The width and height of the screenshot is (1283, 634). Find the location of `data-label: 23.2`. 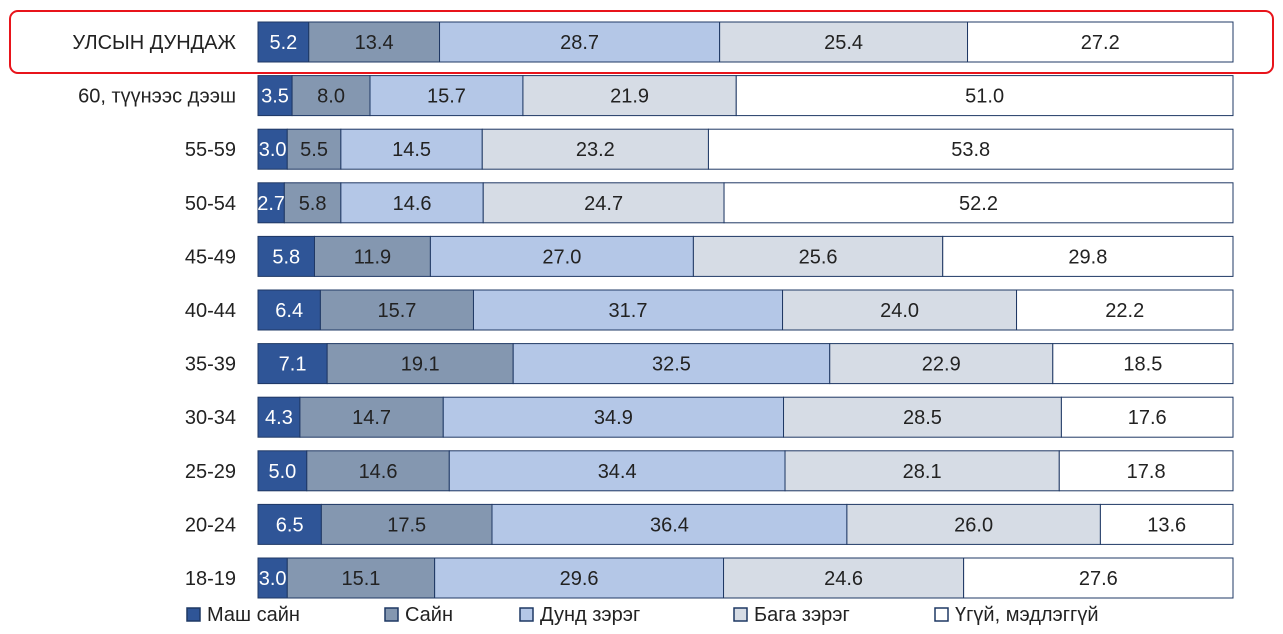

data-label: 23.2 is located at coordinates (595, 150).